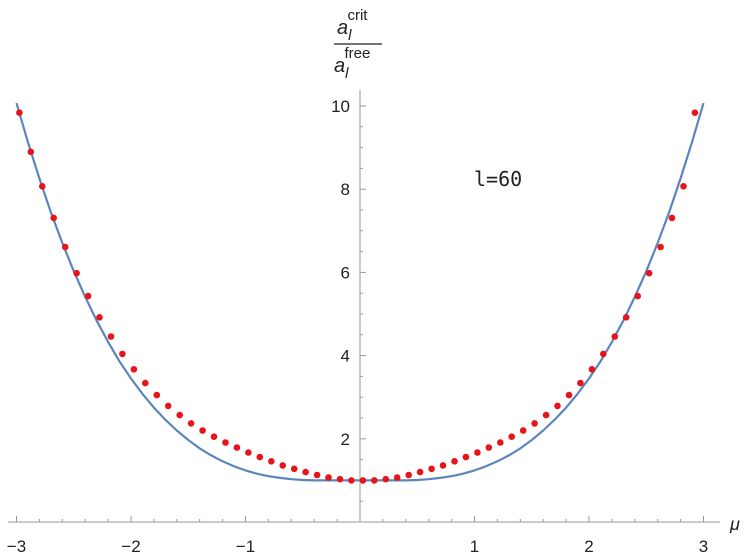  Describe the element at coordinates (734, 524) in the screenshot. I see `x-axis-label: μ` at that location.